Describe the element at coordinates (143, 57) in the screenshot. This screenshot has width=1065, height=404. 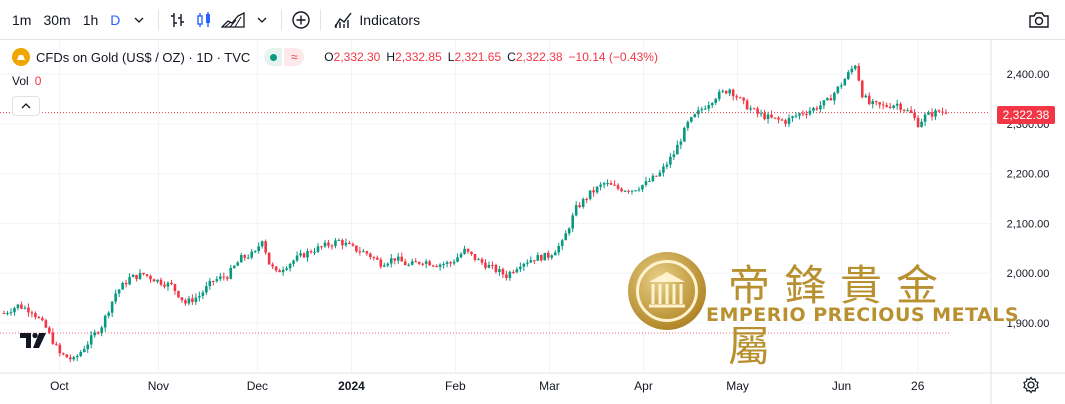
I see `symbol-title: CFDs on Gold (US$ / OZ) · 1D · TVC` at that location.